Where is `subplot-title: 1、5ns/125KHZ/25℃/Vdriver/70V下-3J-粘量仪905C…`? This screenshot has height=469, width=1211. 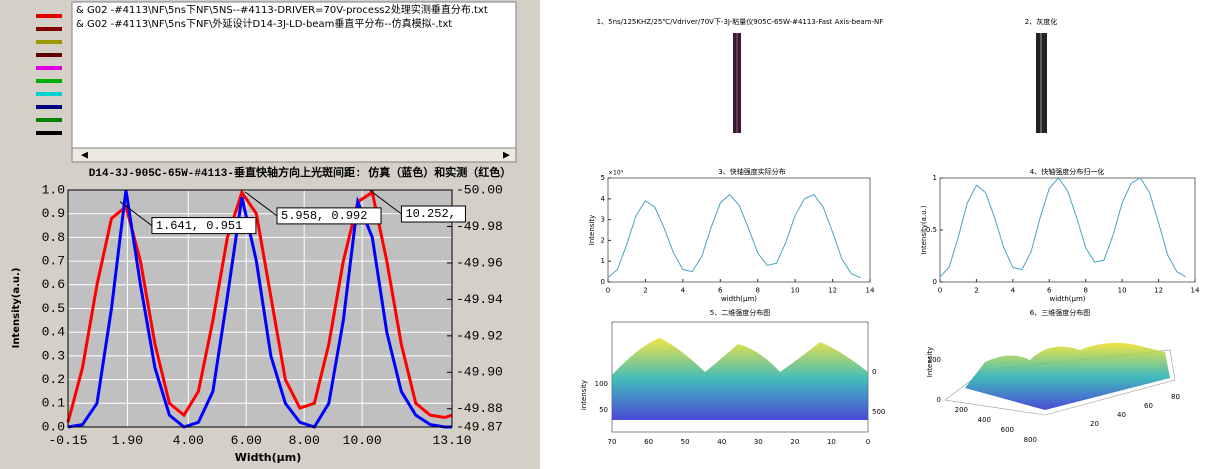
subplot-title: 1、5ns/125KHZ/25℃/Vdriver/70V下-3J-粘量仪905C… is located at coordinates (740, 21).